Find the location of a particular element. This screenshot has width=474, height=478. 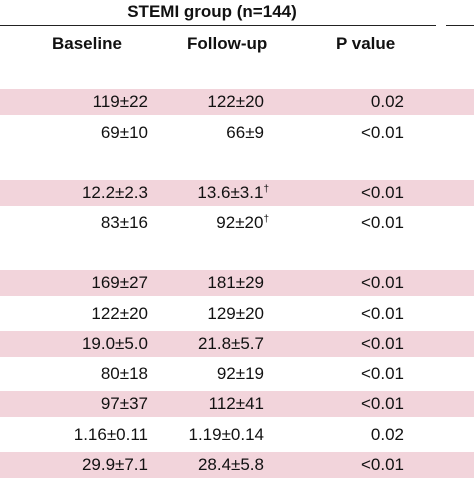

table-row: 97±37 112±41 <0.01 is located at coordinates (237, 404).